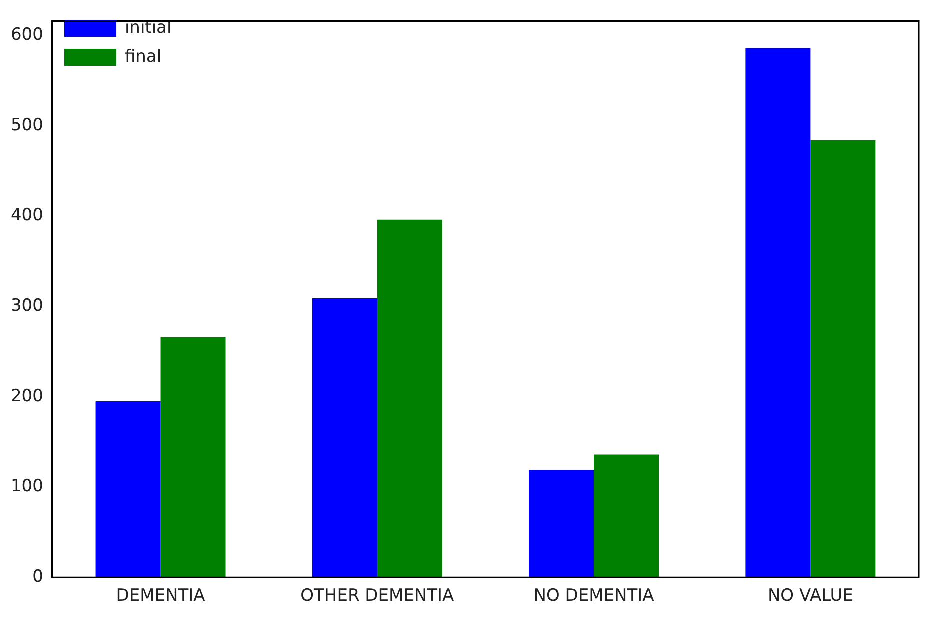 The width and height of the screenshot is (933, 618). Describe the element at coordinates (377, 596) in the screenshot. I see `x-tick-label: OTHER DEMENTIA` at that location.